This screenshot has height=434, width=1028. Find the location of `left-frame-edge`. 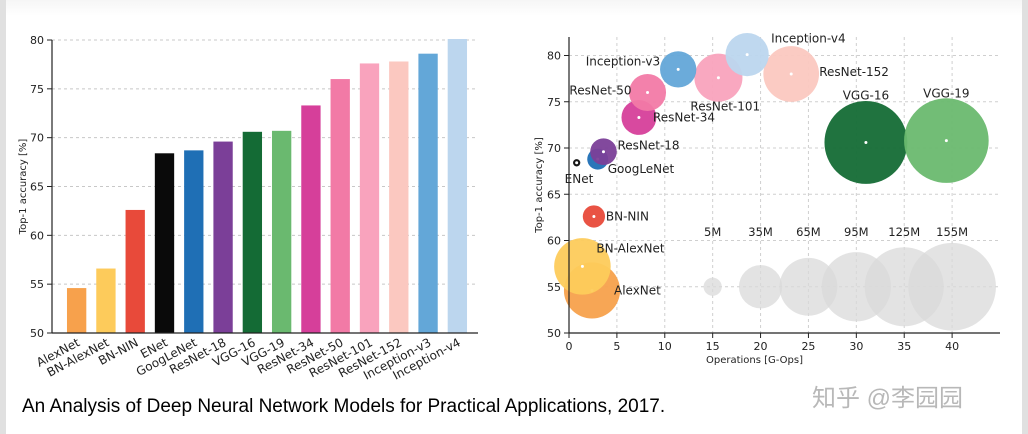

left-frame-edge is located at coordinates (3, 217).